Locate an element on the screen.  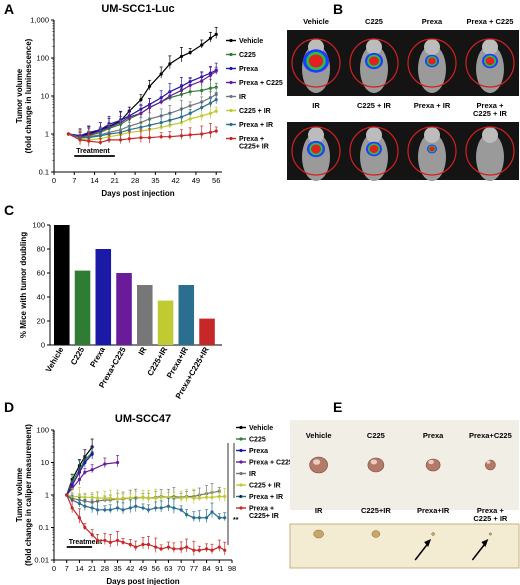
image-label: Prexa + C225 is located at coordinates (490, 21).